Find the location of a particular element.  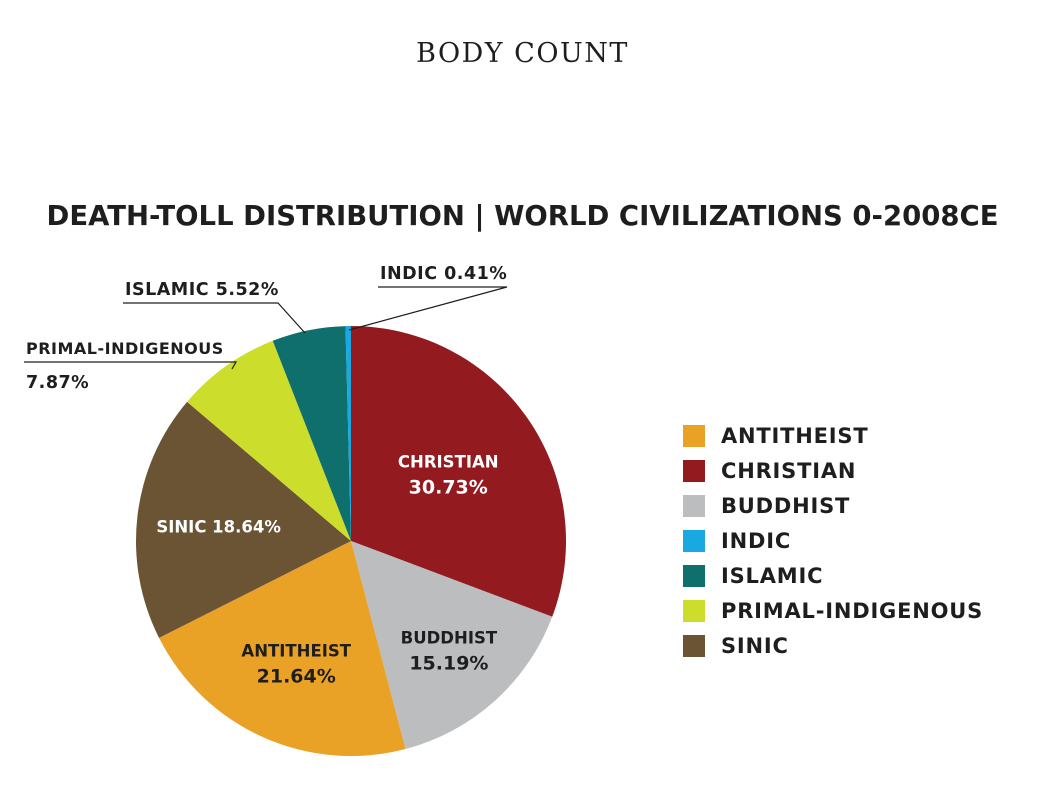

callout-line-indic is located at coordinates (428, 308).